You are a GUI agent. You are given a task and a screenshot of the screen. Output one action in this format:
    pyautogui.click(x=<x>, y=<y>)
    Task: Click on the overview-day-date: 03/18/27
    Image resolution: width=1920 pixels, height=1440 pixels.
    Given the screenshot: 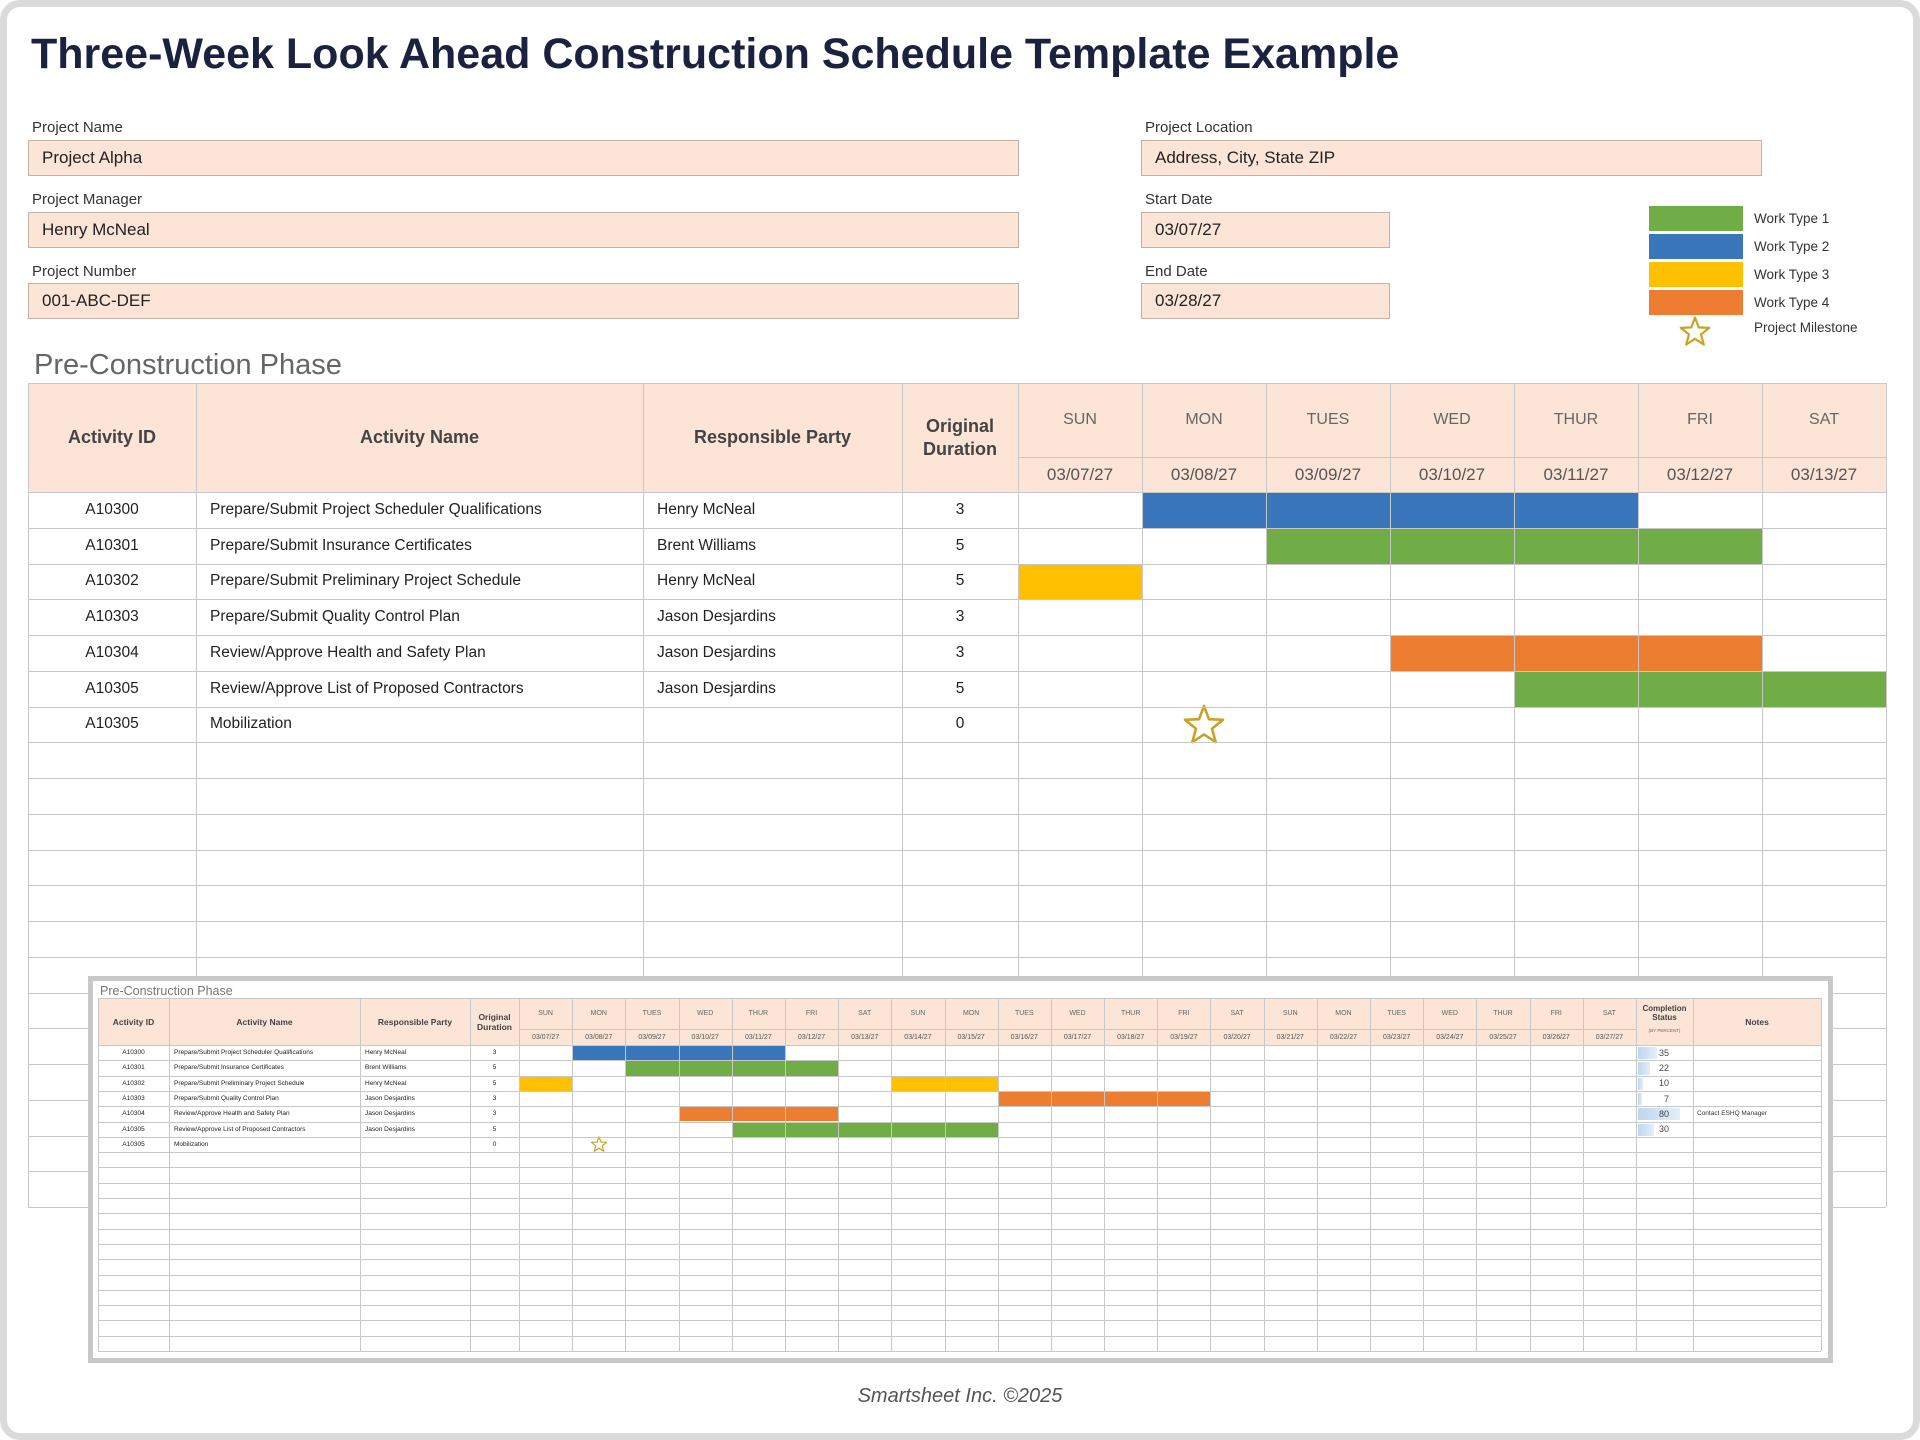 What is the action you would take?
    pyautogui.click(x=1131, y=1037)
    